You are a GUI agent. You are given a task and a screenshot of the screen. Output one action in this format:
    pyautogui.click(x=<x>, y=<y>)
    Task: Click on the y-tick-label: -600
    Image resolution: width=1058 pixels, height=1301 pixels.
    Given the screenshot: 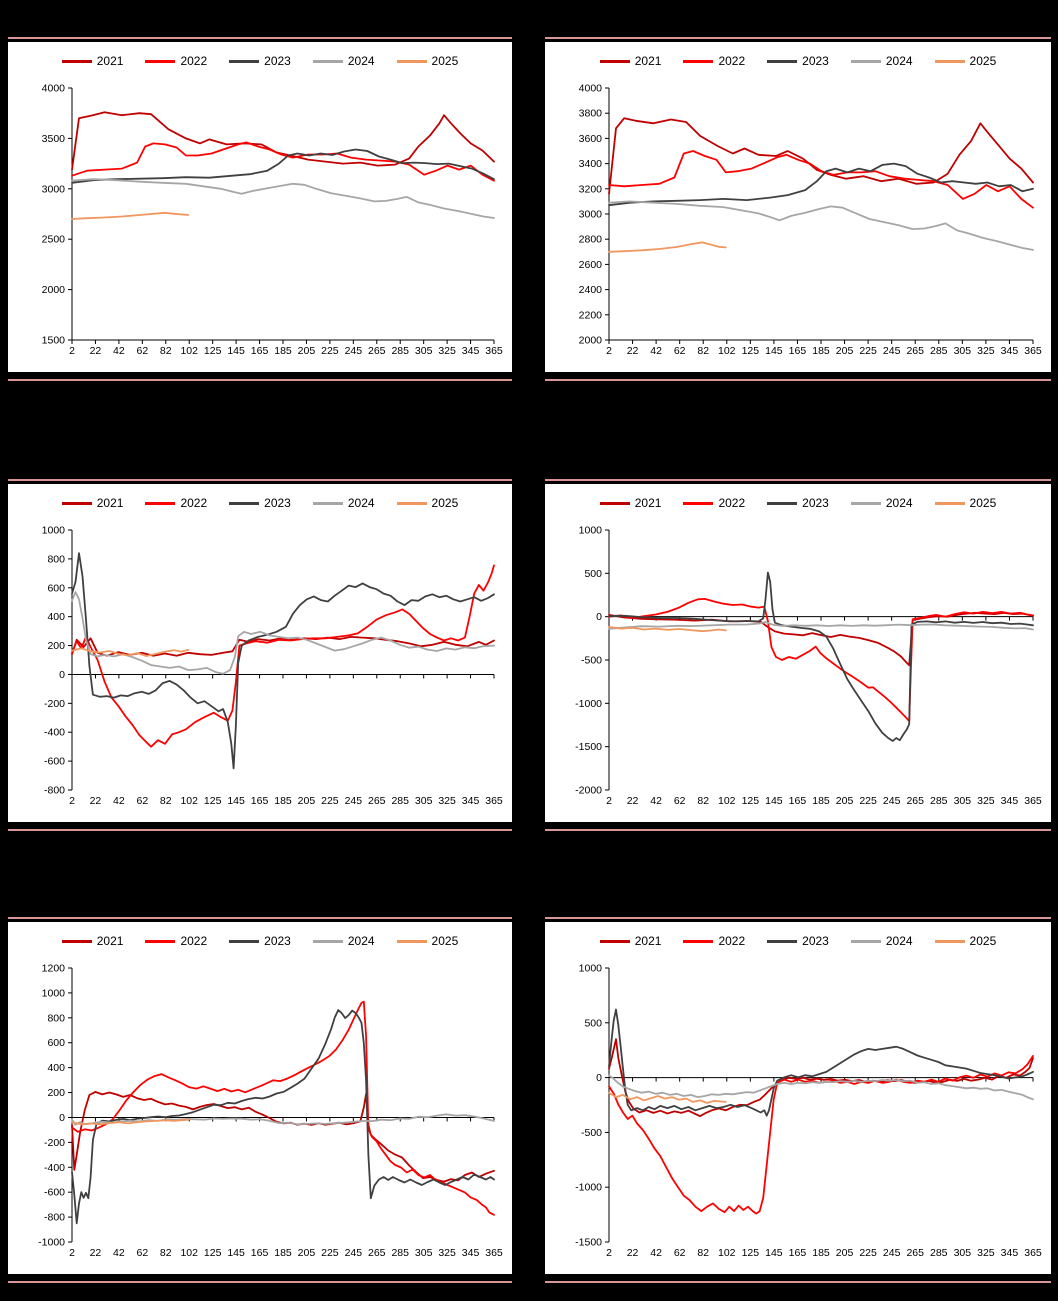 What is the action you would take?
    pyautogui.click(x=54, y=762)
    